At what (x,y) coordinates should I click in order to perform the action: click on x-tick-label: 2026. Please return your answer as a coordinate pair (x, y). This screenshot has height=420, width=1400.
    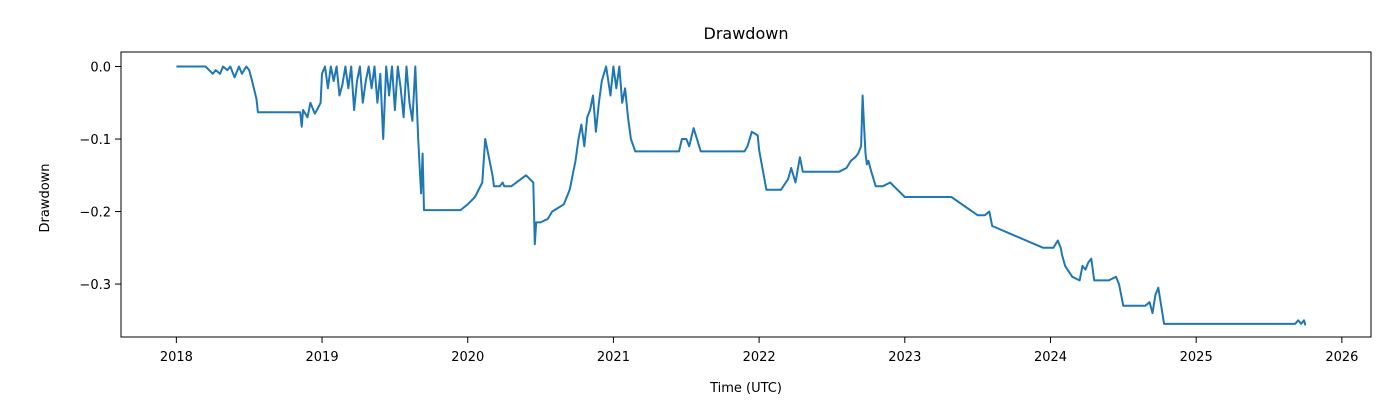
    Looking at the image, I should click on (1341, 357).